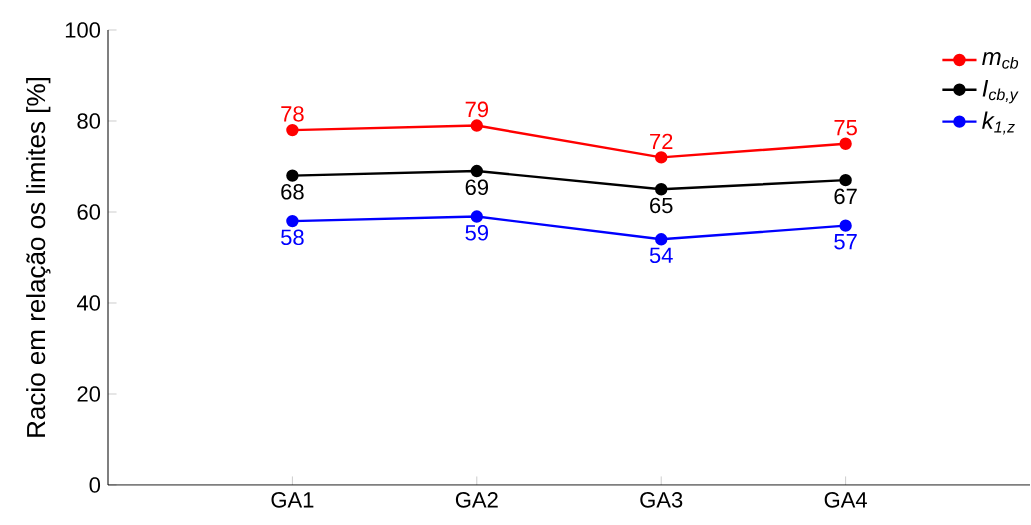  I want to click on x-tick-label: GA3, so click(661, 500).